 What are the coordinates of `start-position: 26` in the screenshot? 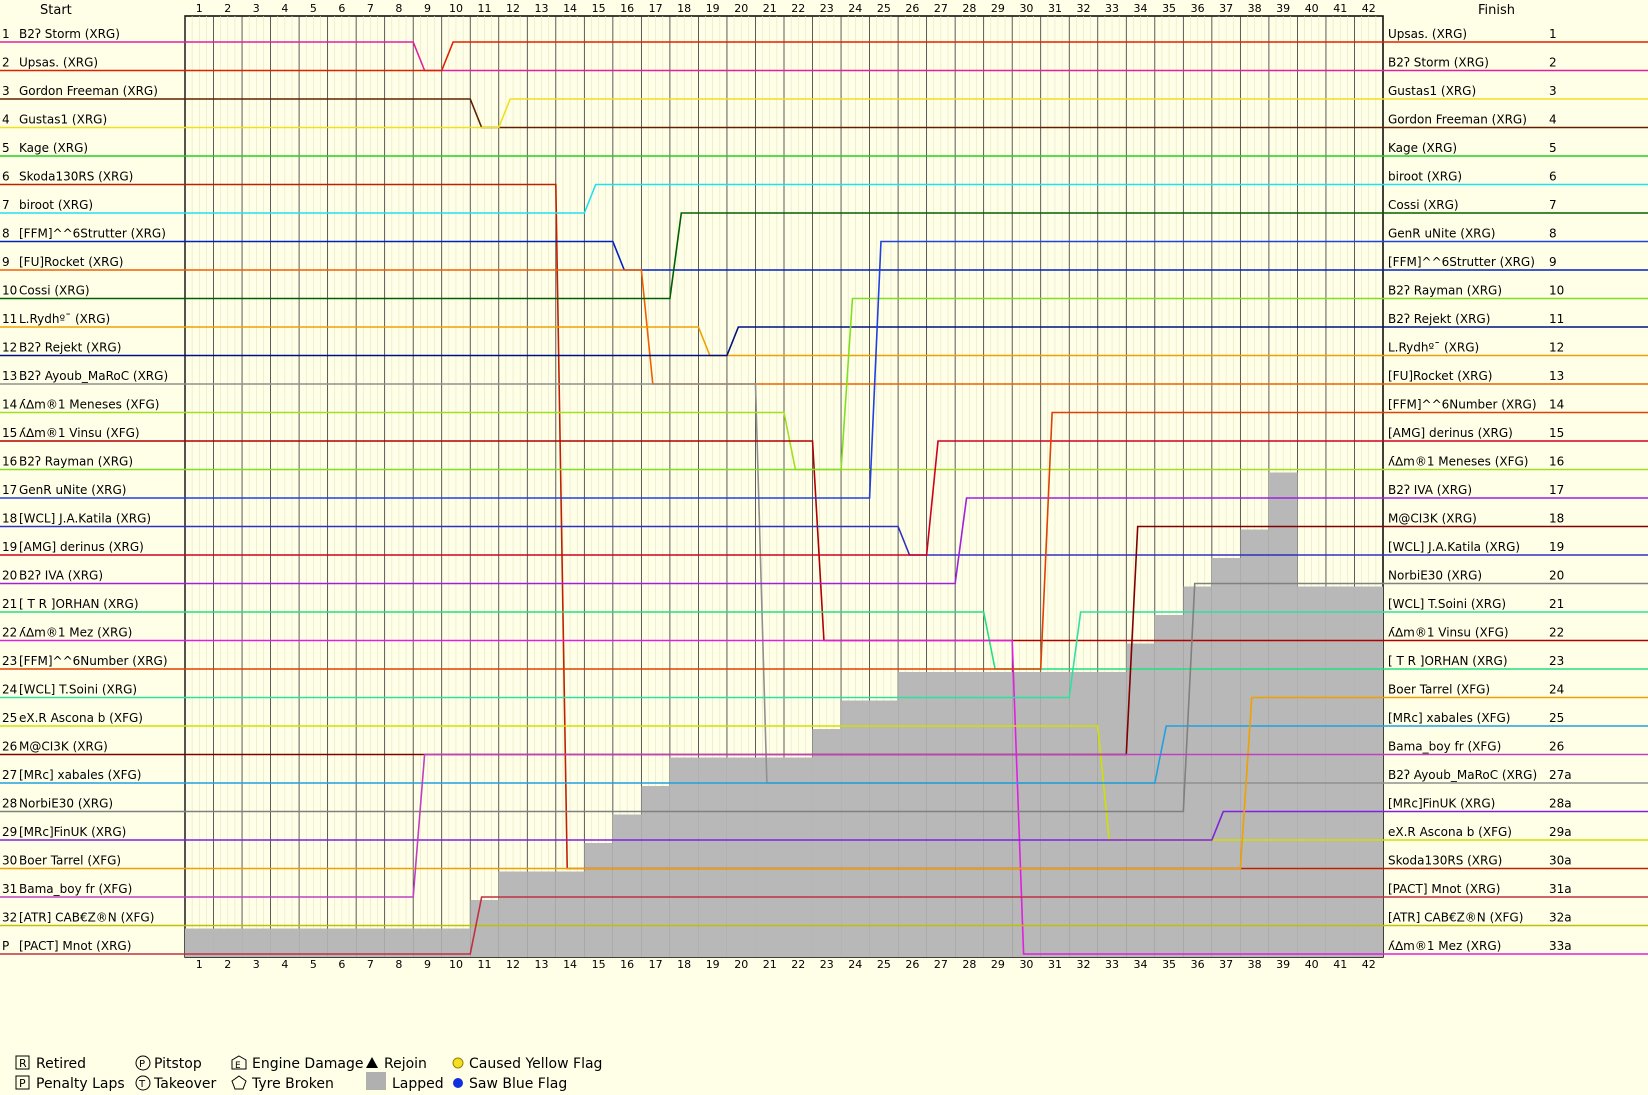 It's located at (9, 747).